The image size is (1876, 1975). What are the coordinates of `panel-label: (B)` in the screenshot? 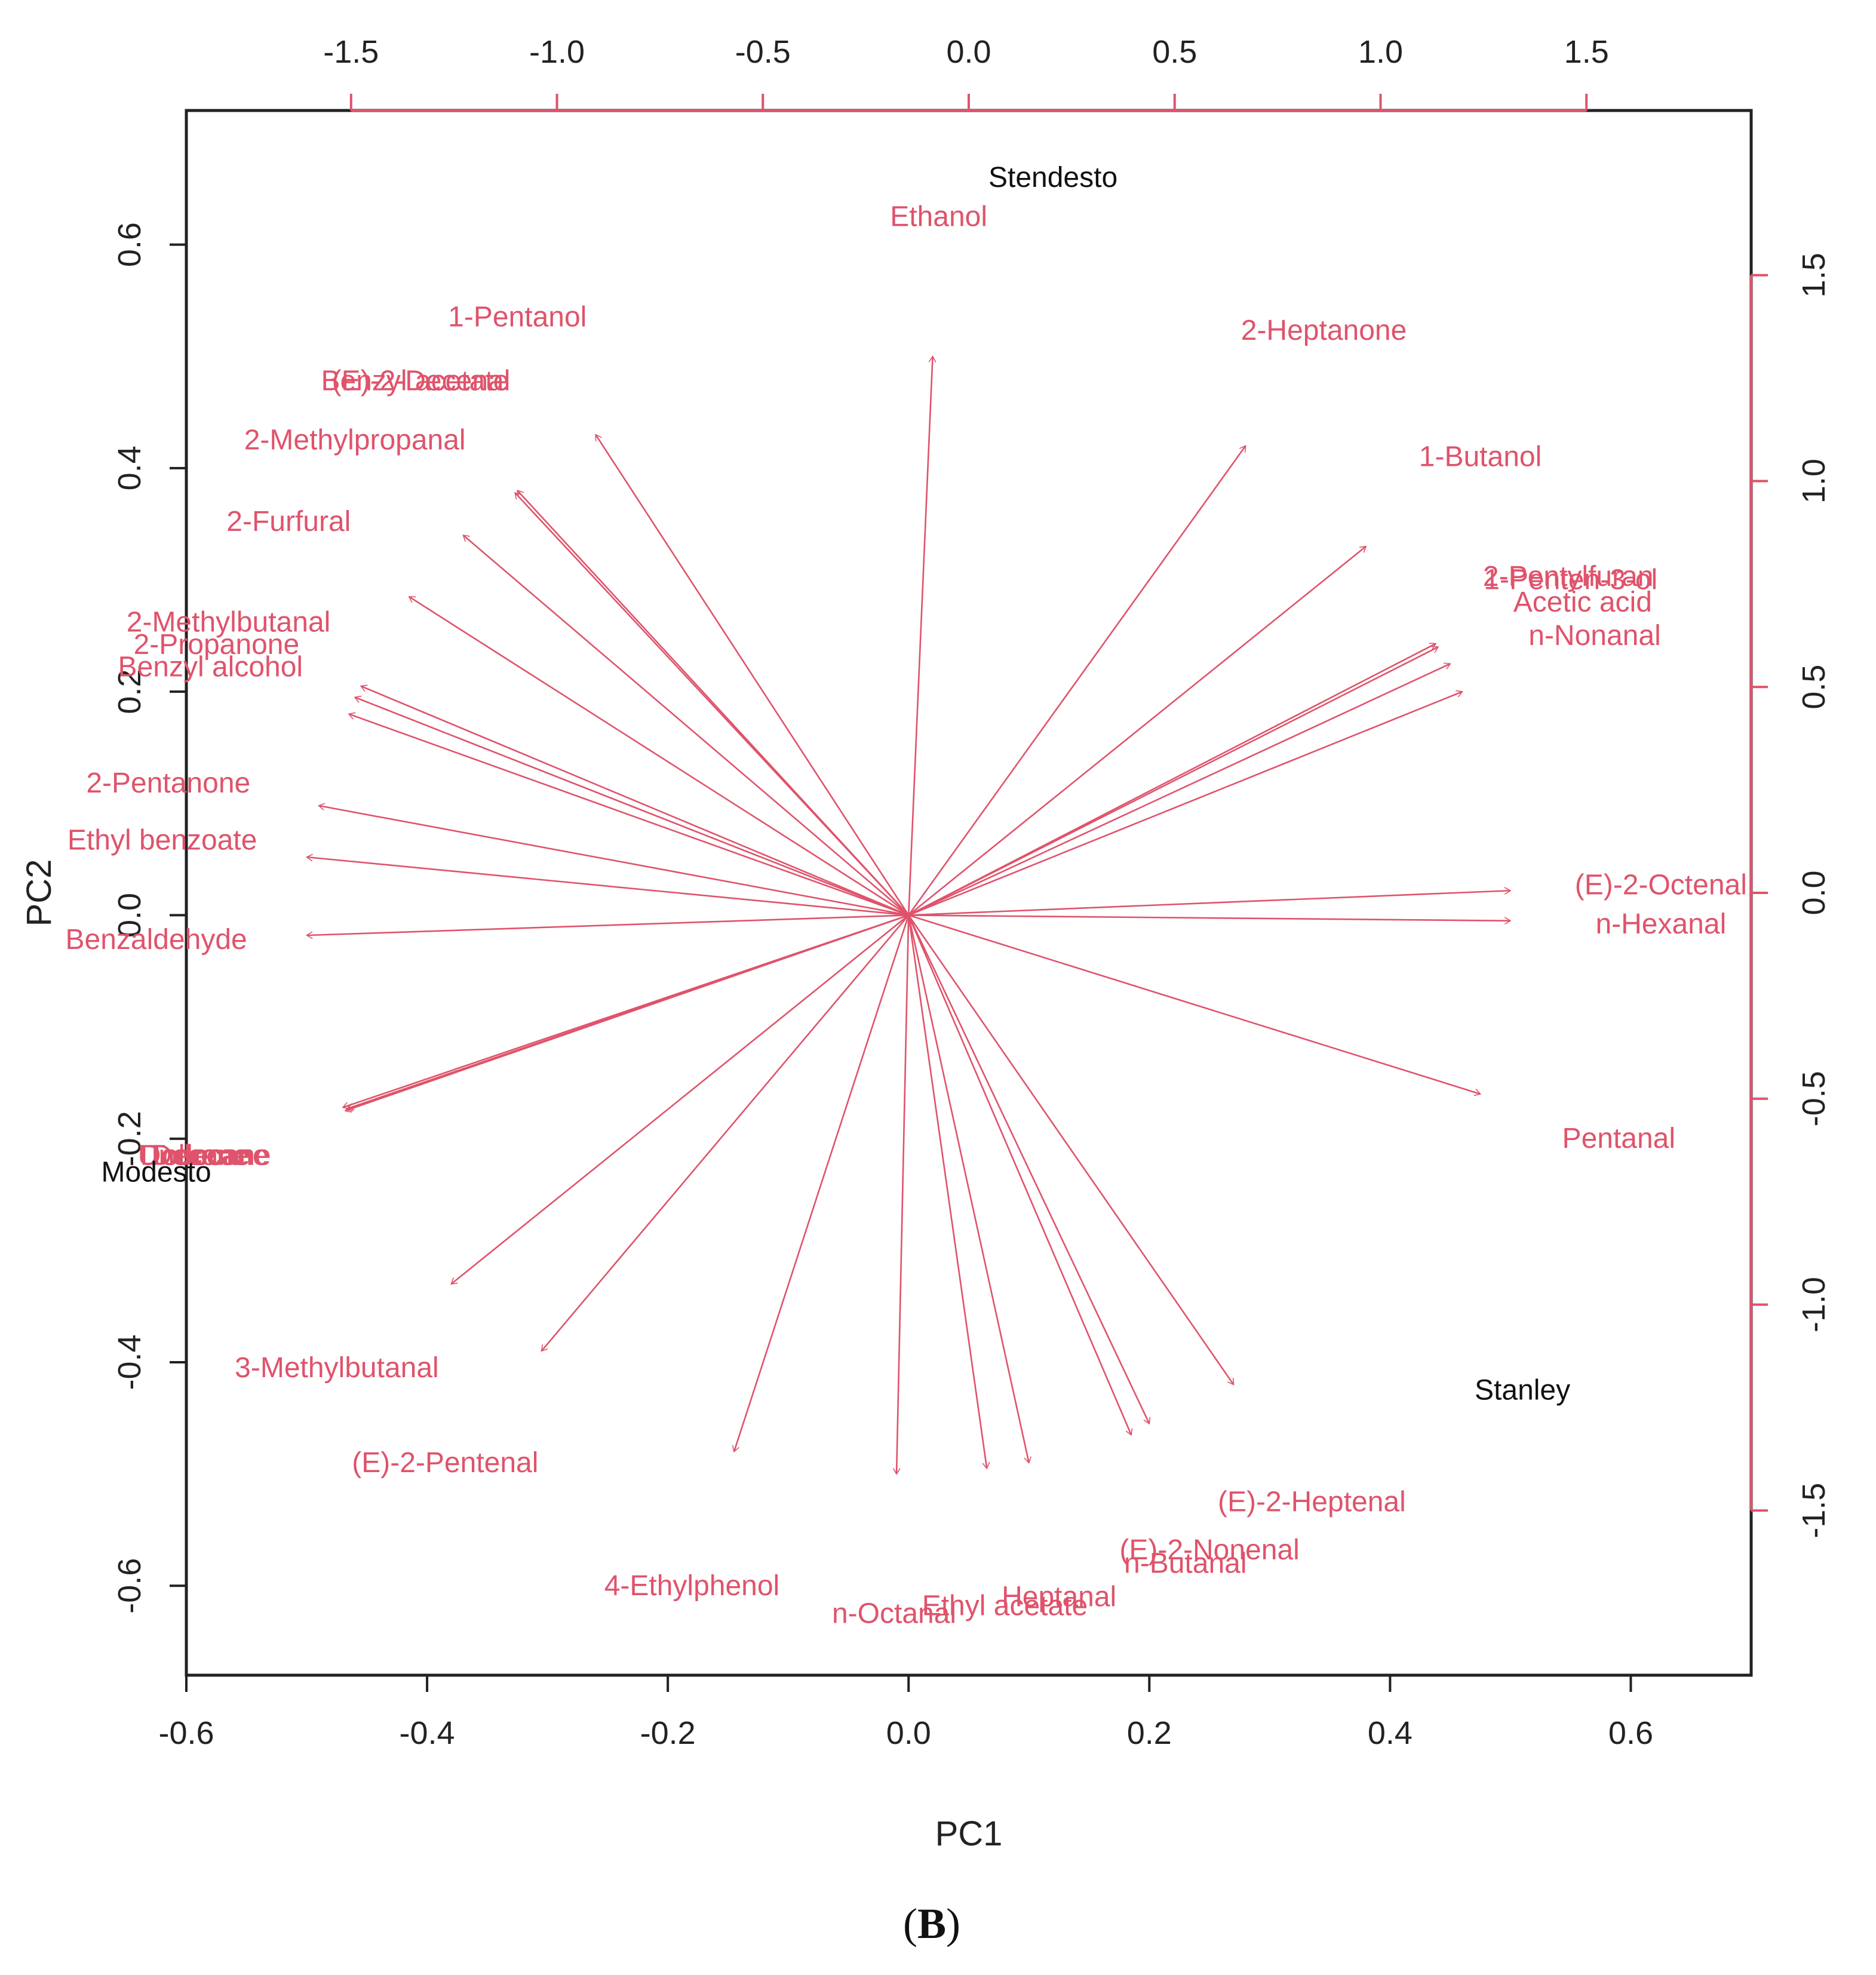 It's located at (932, 1924).